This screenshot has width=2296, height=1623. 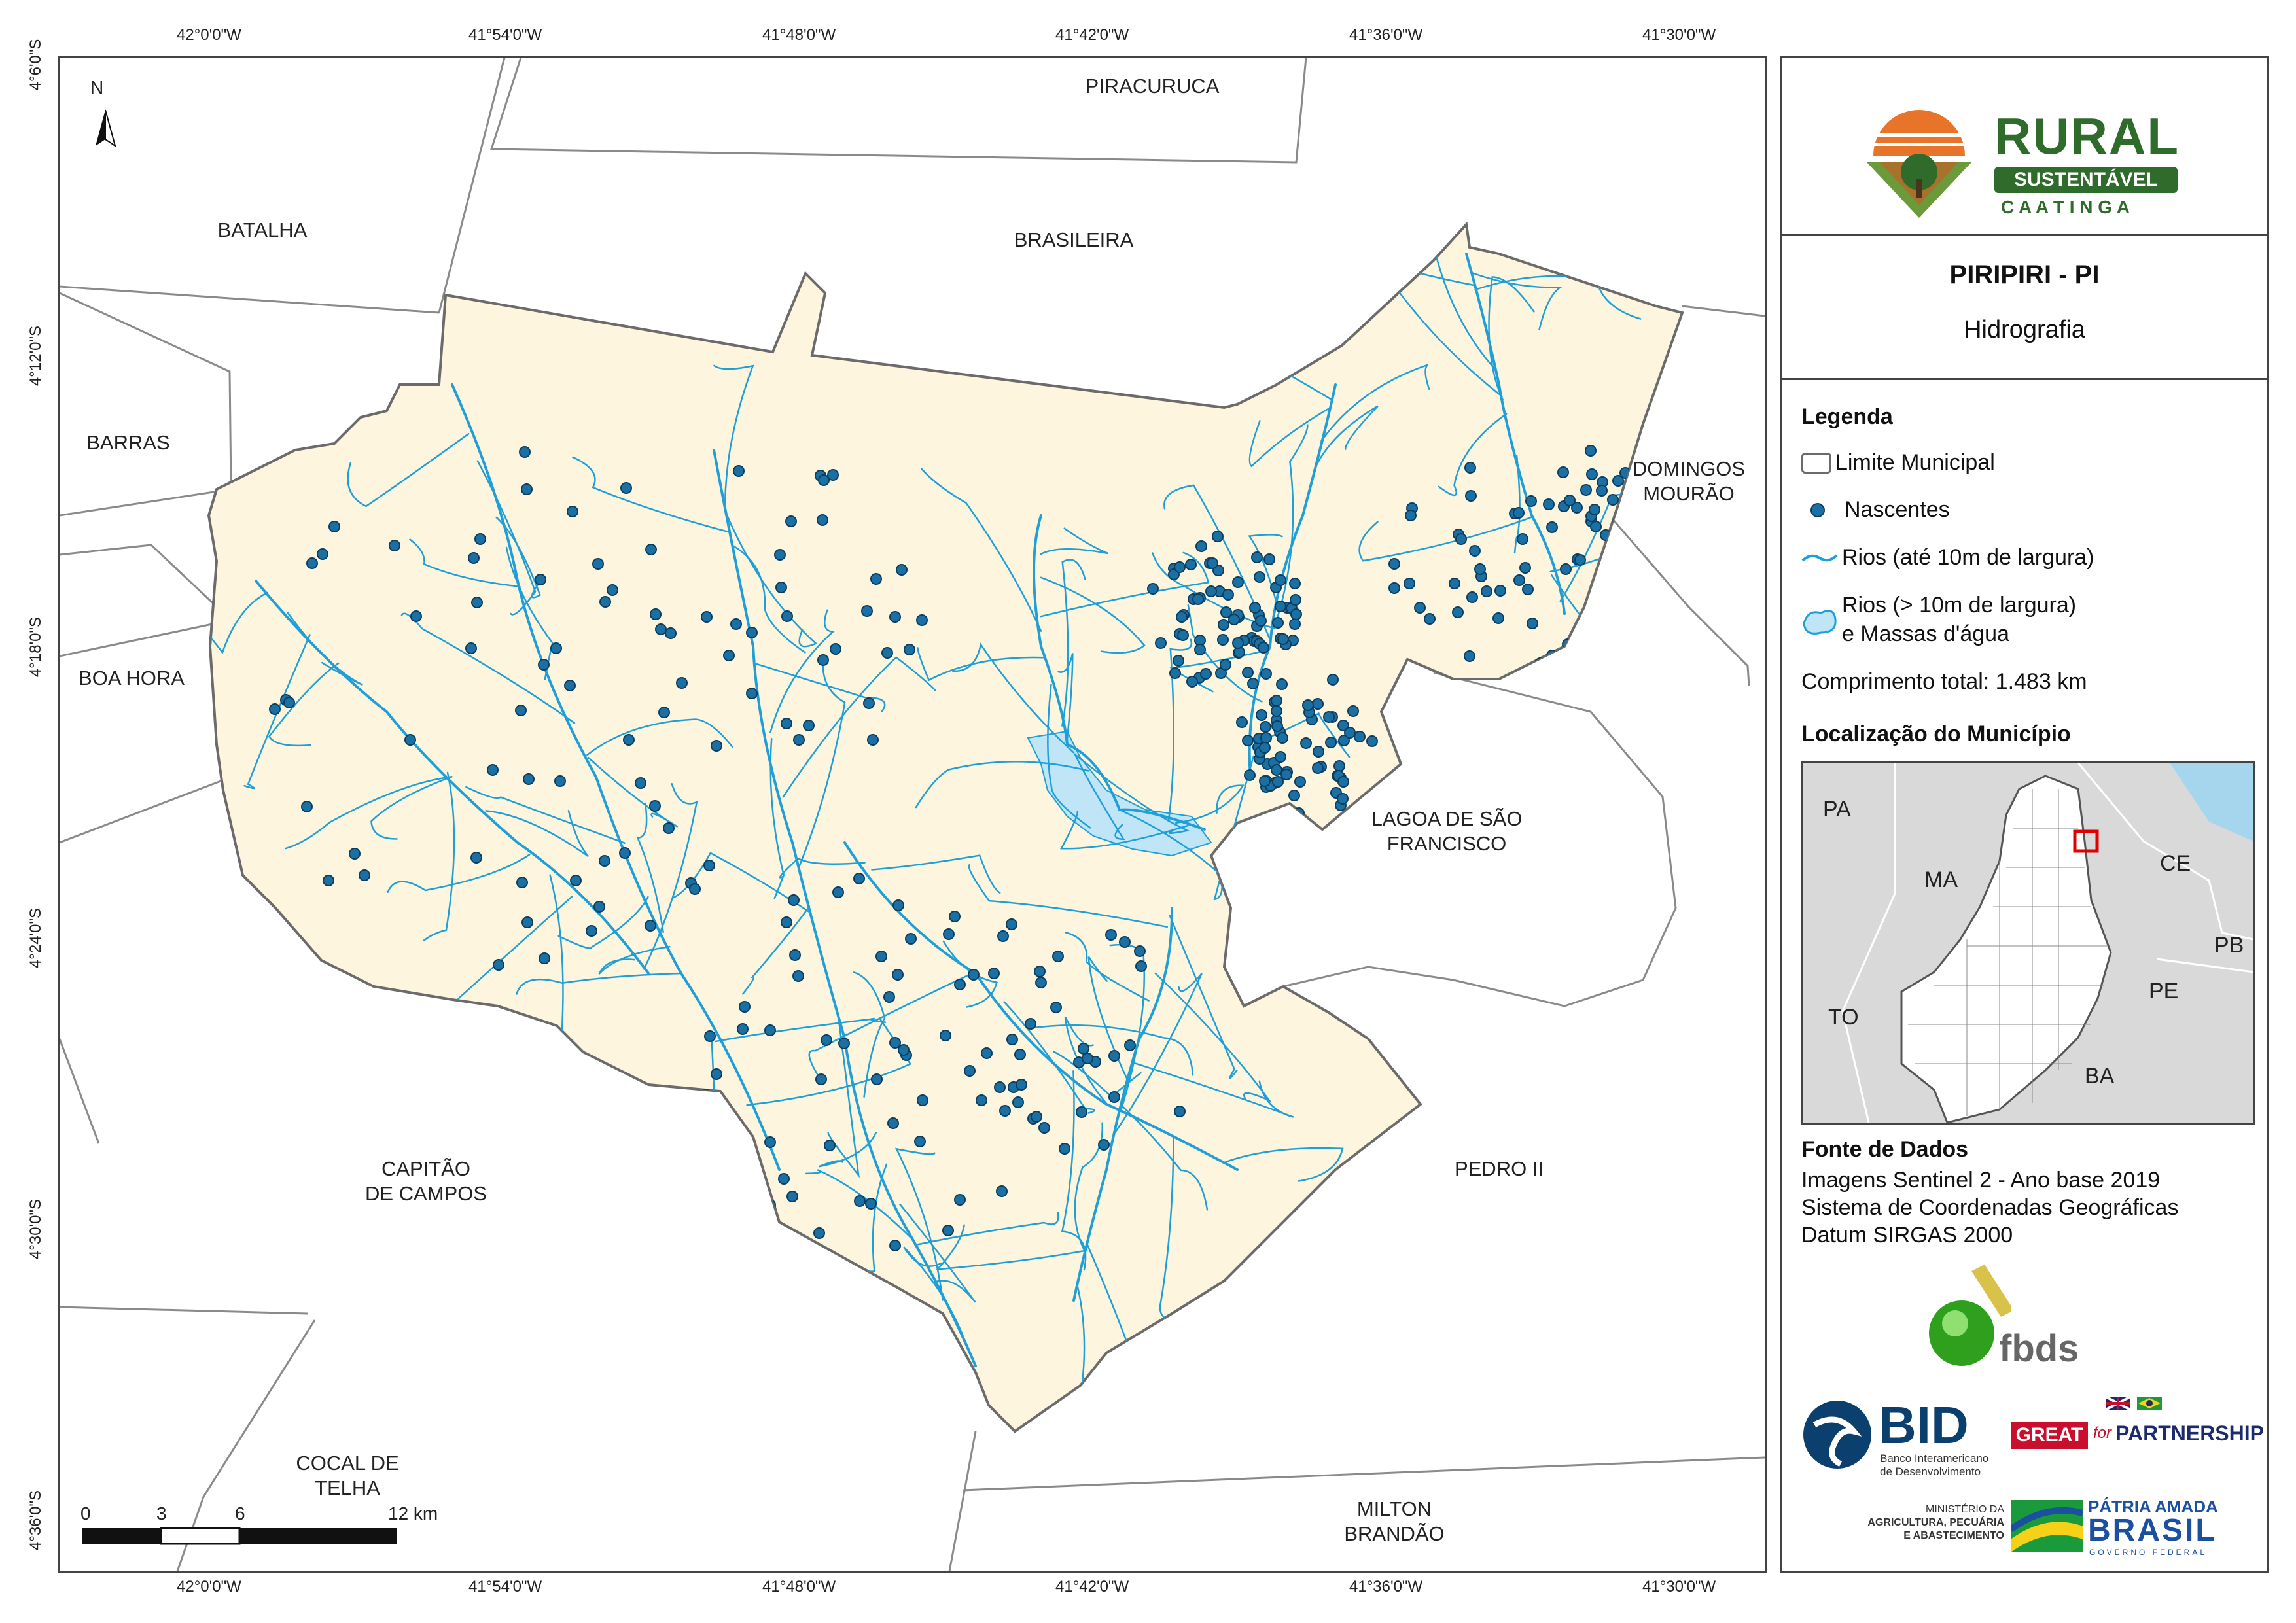 I want to click on ministerio-line-3: E ABASTECIMENTO, so click(x=1953, y=1536).